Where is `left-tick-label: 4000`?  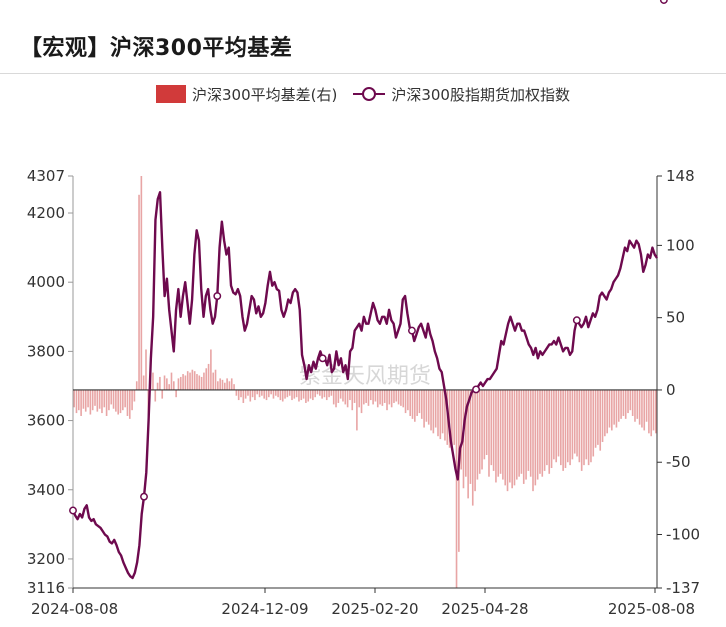
left-tick-label: 4000 is located at coordinates (46, 282).